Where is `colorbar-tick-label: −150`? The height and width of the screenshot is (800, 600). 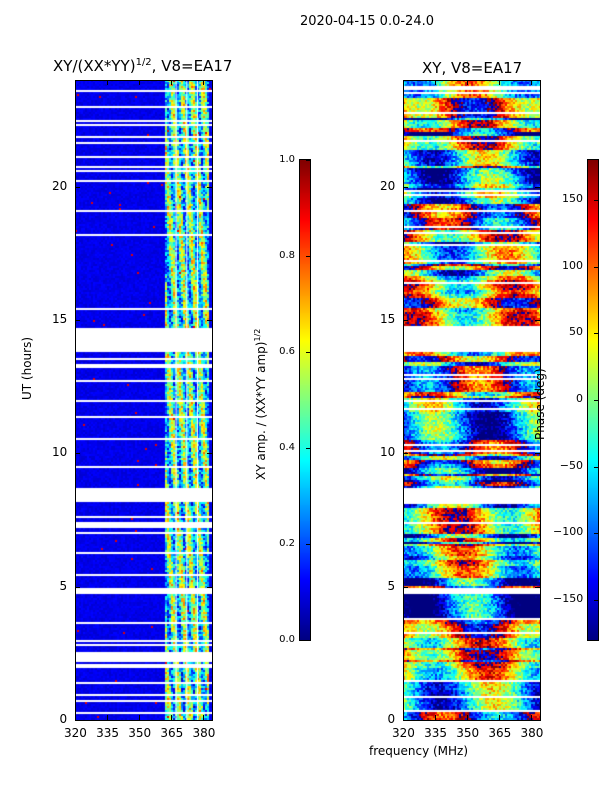
colorbar-tick-label: −150 is located at coordinates (568, 598).